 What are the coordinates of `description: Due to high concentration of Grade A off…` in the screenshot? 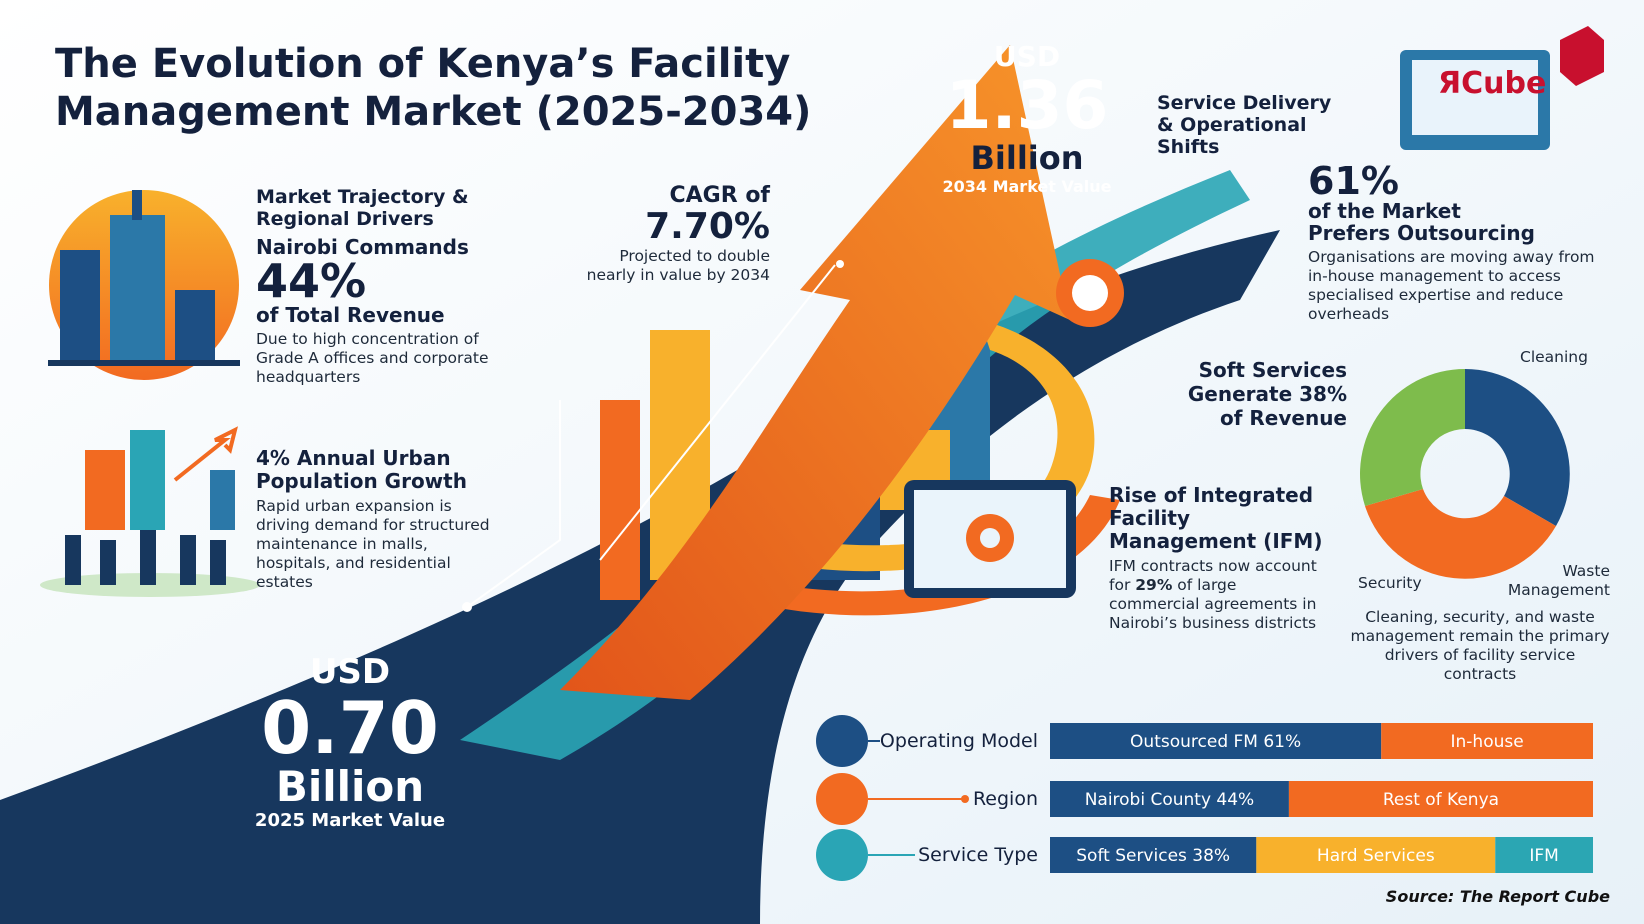 It's located at (372, 358).